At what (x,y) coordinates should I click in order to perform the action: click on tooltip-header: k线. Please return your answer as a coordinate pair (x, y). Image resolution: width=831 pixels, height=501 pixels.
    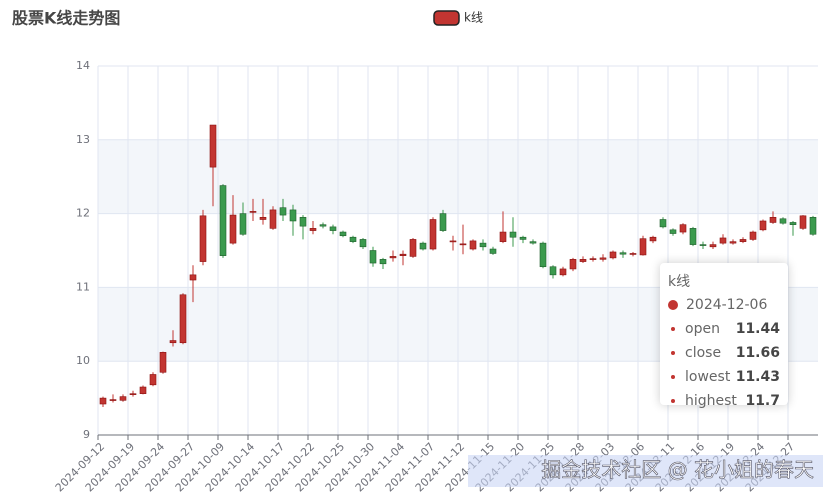
    Looking at the image, I should click on (724, 281).